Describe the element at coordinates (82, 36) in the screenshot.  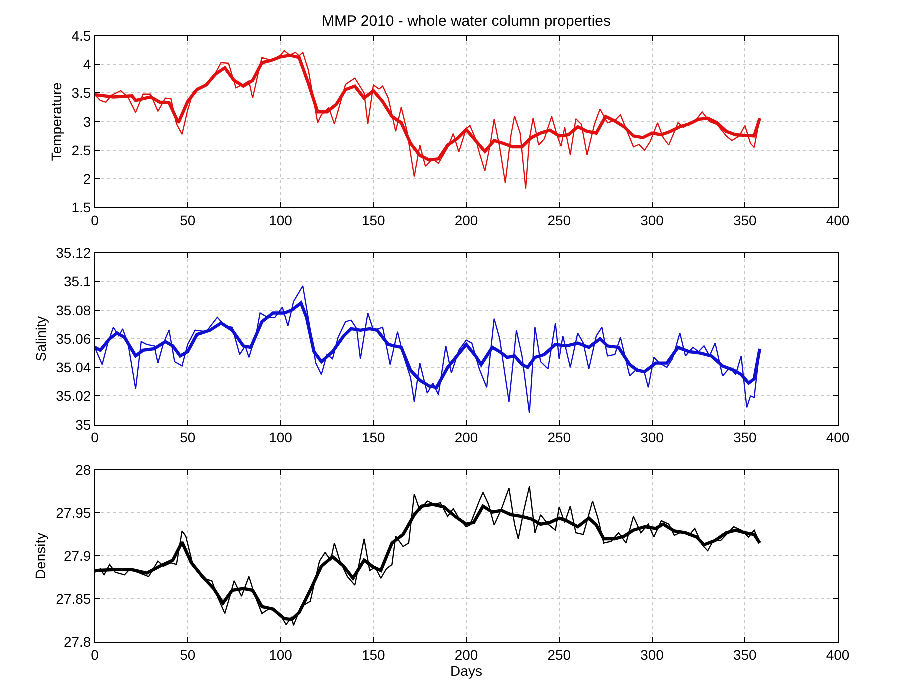
I see `y-tick-label: 4.5` at that location.